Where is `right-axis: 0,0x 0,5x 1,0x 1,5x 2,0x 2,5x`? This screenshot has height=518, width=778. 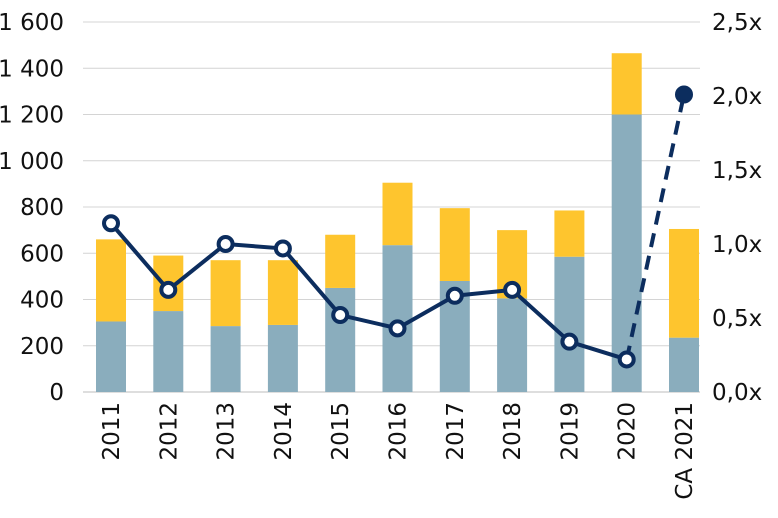
right-axis: 0,0x 0,5x 1,0x 1,5x 2,0x 2,5x is located at coordinates (737, 208).